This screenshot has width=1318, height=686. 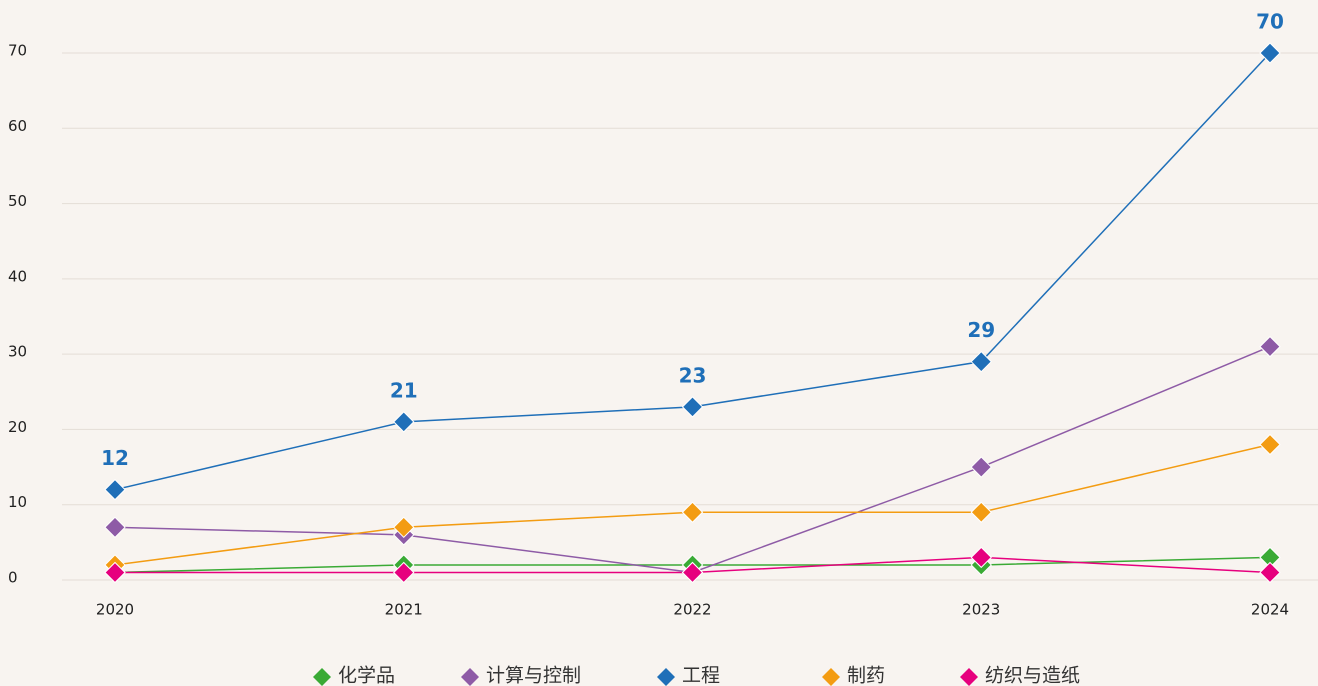 What do you see at coordinates (17, 126) in the screenshot?
I see `y-tick-label: 60` at bounding box center [17, 126].